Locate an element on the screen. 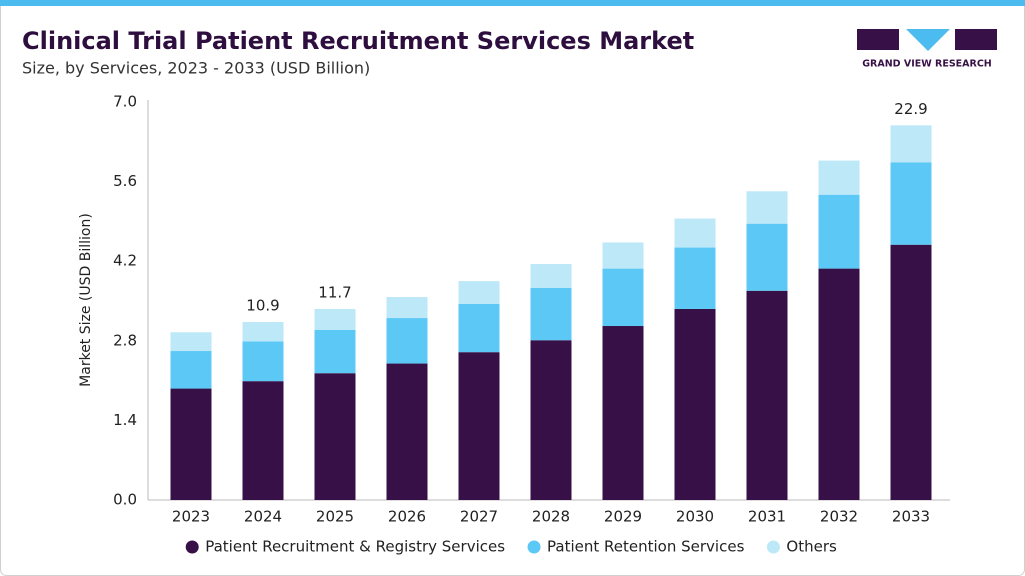 Image resolution: width=1025 pixels, height=576 pixels. top-stripe is located at coordinates (512, 3).